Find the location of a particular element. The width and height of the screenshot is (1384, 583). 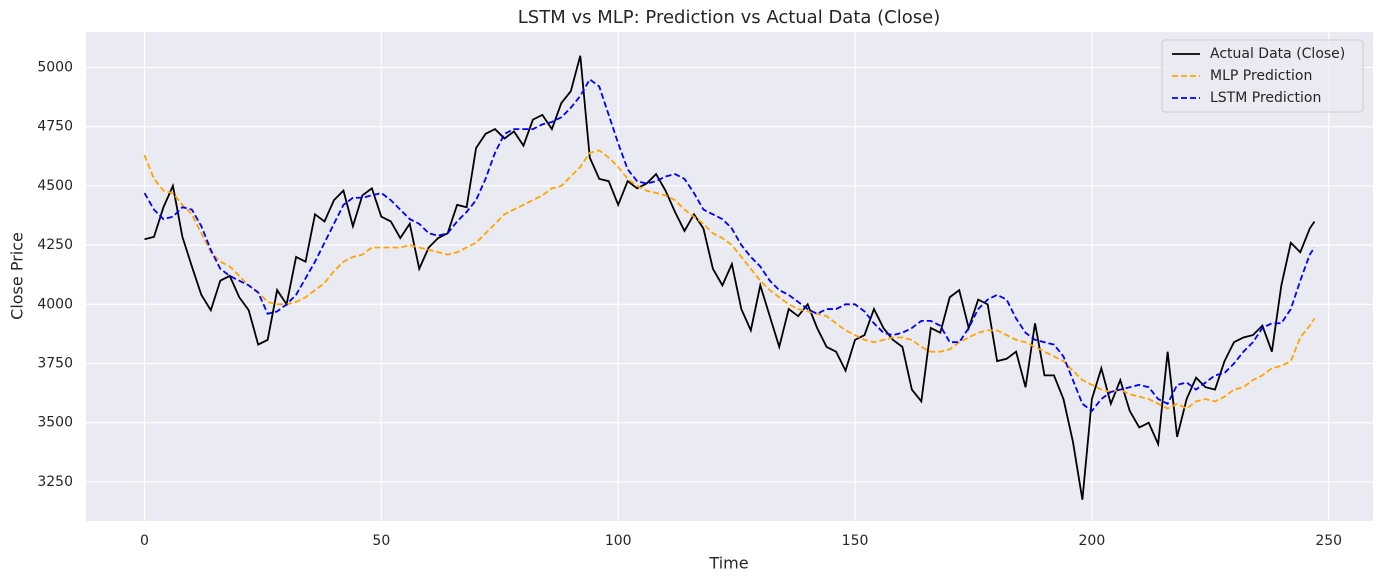

y-tick-label: 4750 is located at coordinates (55, 127).